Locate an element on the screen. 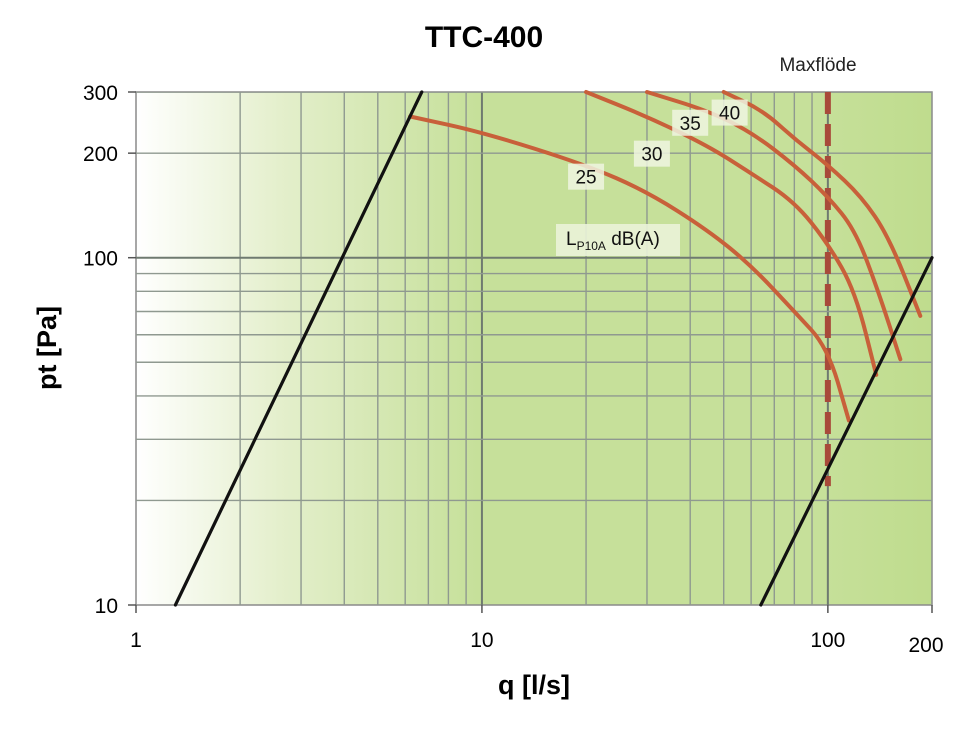 This screenshot has height=729, width=976. y-tick-label: 10 is located at coordinates (106, 606).